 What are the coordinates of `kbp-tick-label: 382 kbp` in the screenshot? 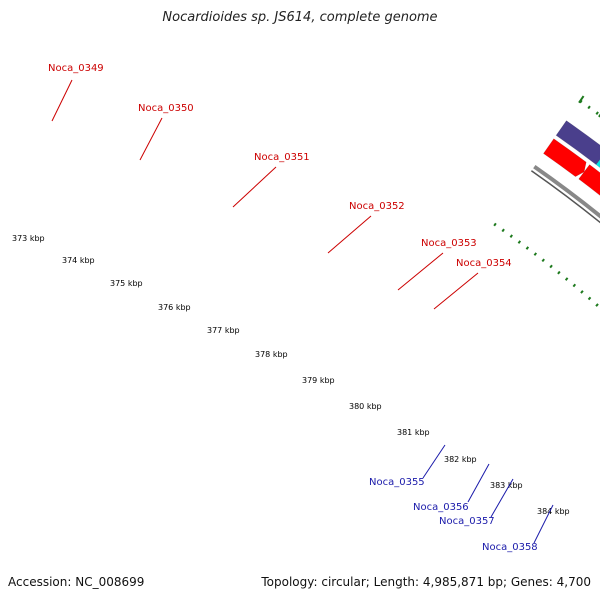 It's located at (460, 459).